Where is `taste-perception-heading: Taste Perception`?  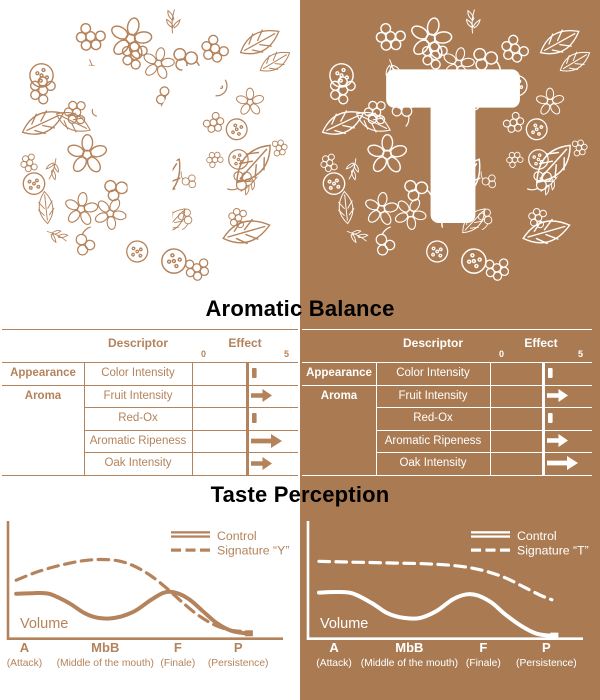
taste-perception-heading: Taste Perception is located at coordinates (300, 494).